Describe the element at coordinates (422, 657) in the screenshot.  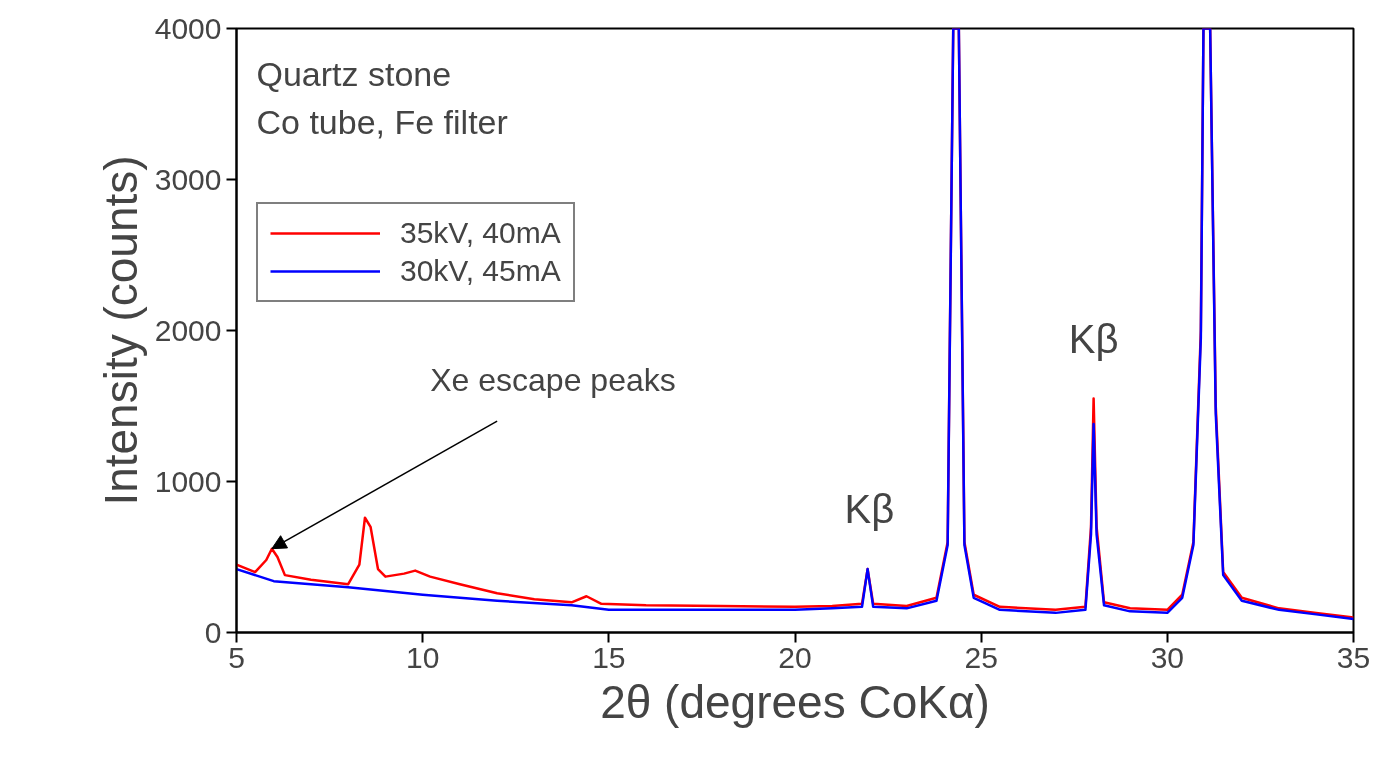
I see `x-tick-label: 10` at that location.